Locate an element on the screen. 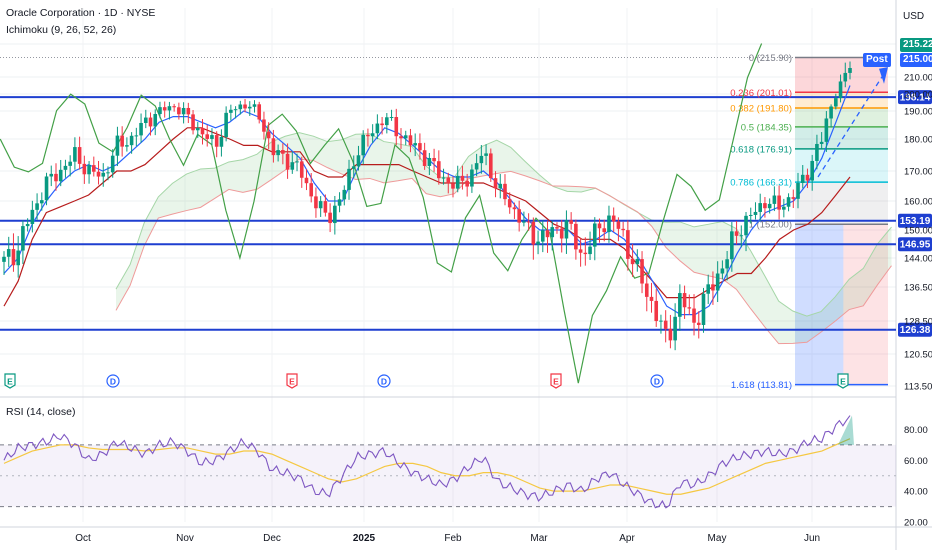  currency-label: USD is located at coordinates (914, 16).